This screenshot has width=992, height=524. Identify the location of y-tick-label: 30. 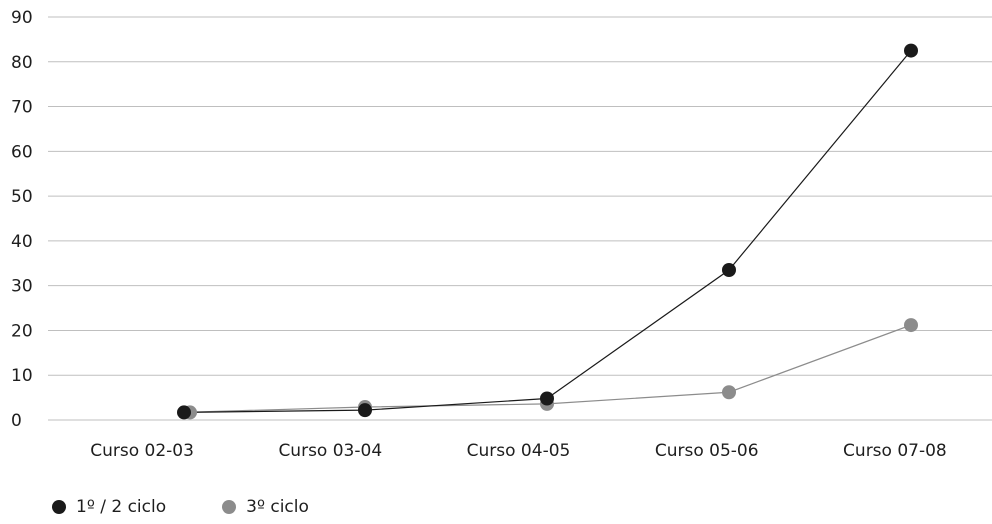
(22, 287).